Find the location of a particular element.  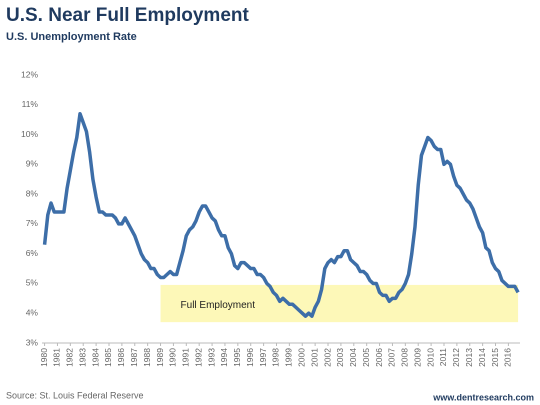

x-tick-label: 2008 is located at coordinates (405, 357).